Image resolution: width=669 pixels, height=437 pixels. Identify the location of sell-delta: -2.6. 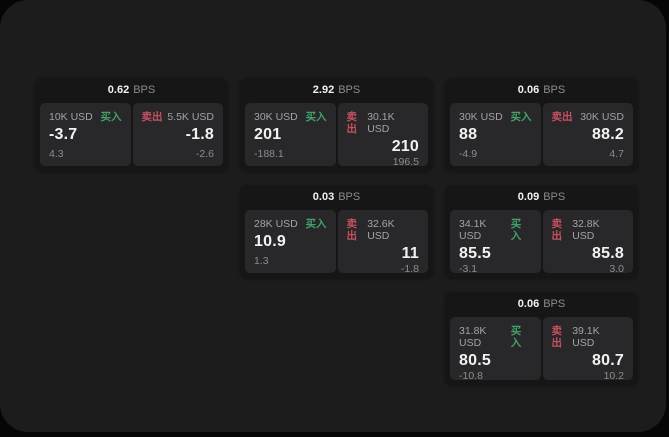
(204, 154).